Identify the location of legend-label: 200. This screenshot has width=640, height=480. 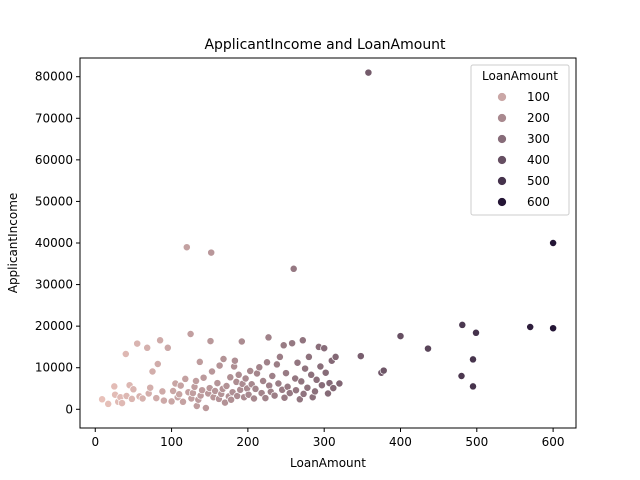
(538, 118).